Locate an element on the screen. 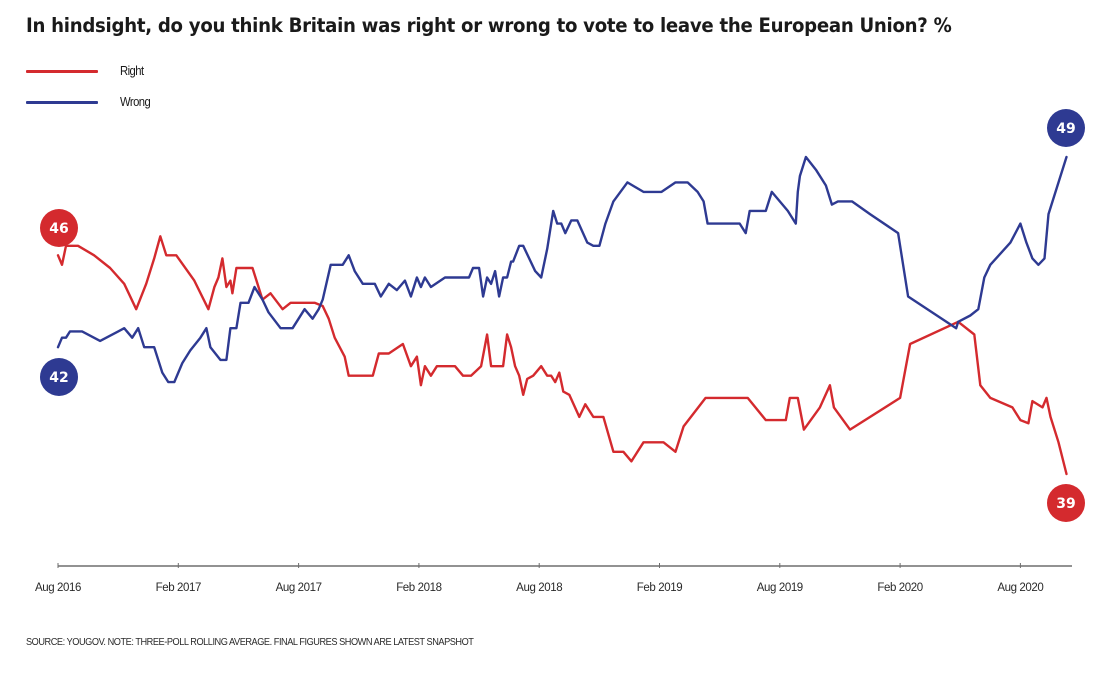  legend-label-right: Right is located at coordinates (132, 71).